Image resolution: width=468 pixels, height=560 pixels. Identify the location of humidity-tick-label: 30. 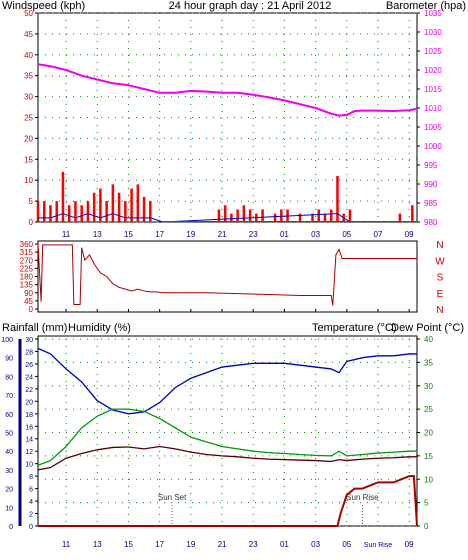
(9, 471).